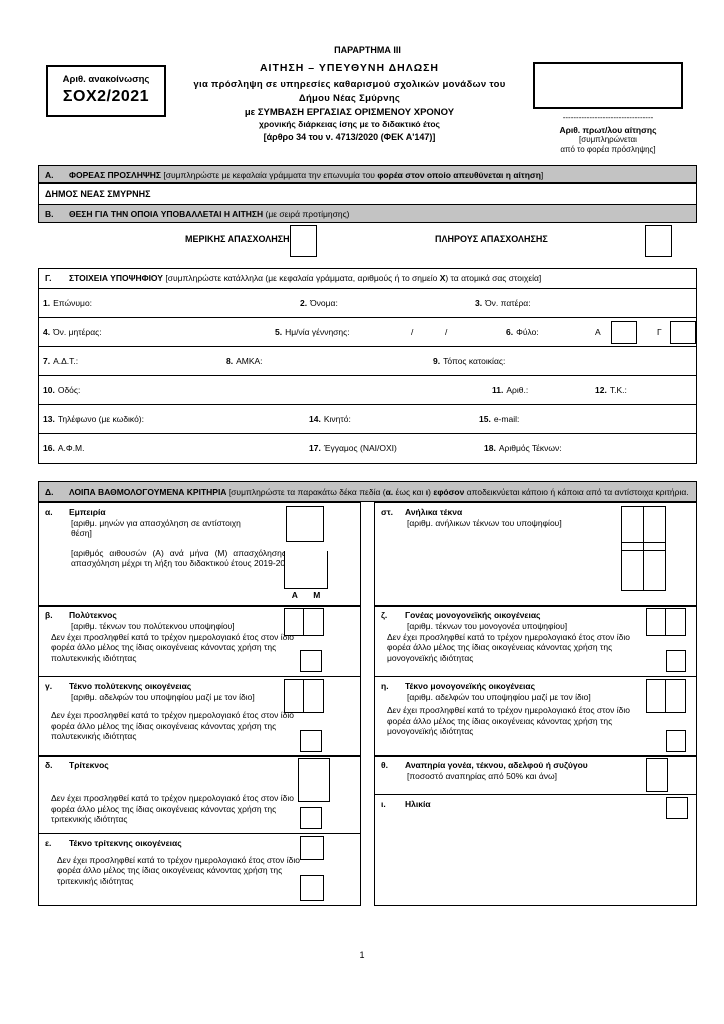  Describe the element at coordinates (49, 491) in the screenshot. I see `section-d-letter: Δ.` at that location.